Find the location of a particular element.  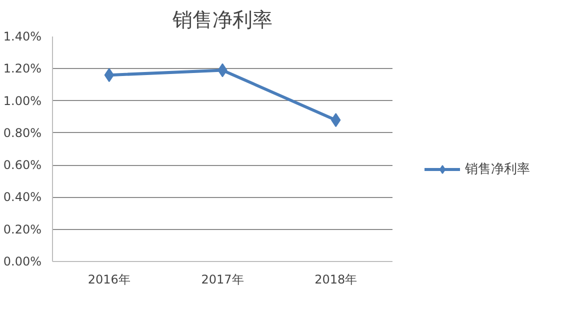

y-tick-label: 0.40% is located at coordinates (22, 197).